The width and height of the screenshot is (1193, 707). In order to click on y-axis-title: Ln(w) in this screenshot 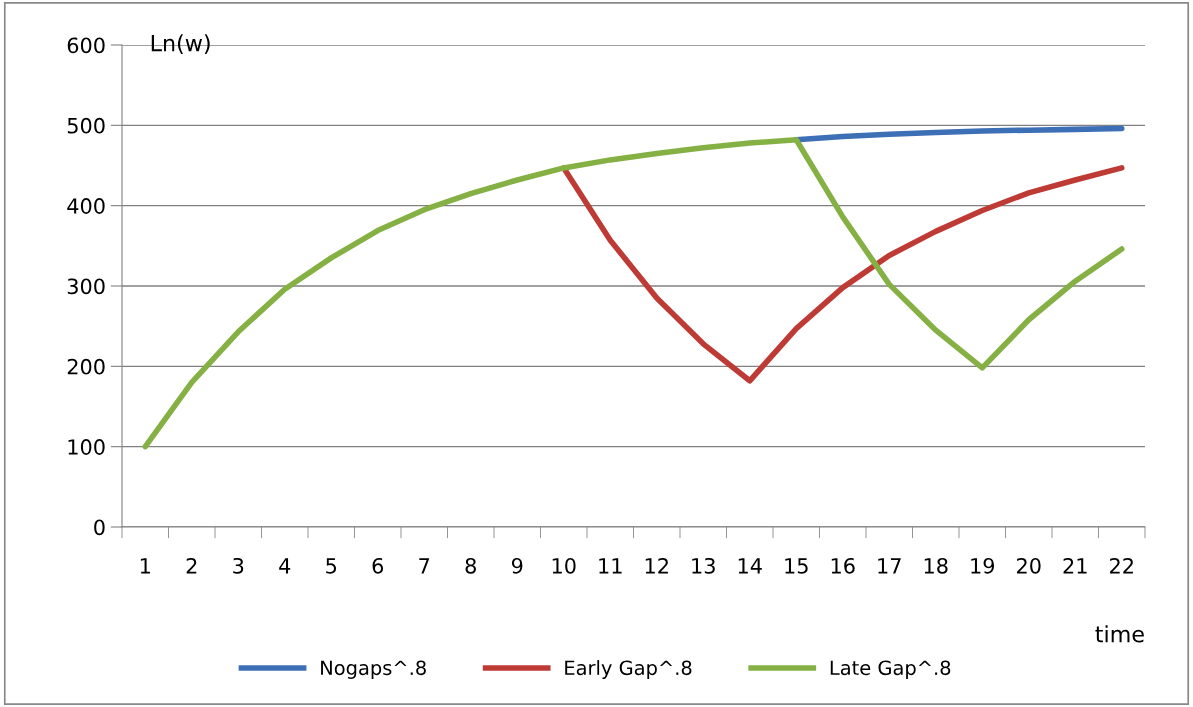, I will do `click(180, 44)`.